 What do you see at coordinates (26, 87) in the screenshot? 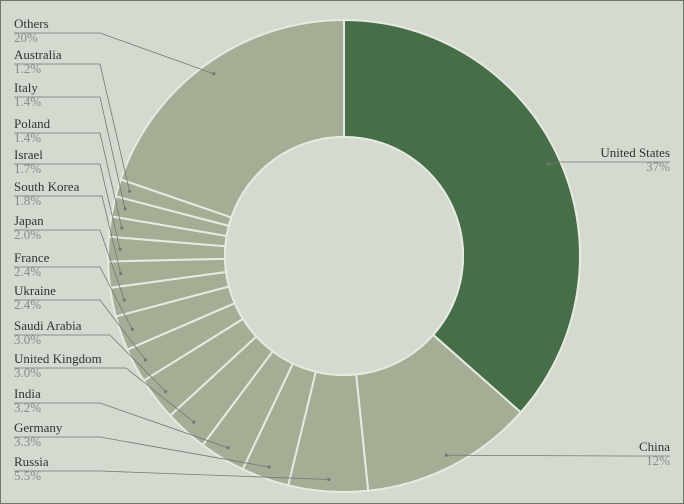
I see `label-italy: Italy` at bounding box center [26, 87].